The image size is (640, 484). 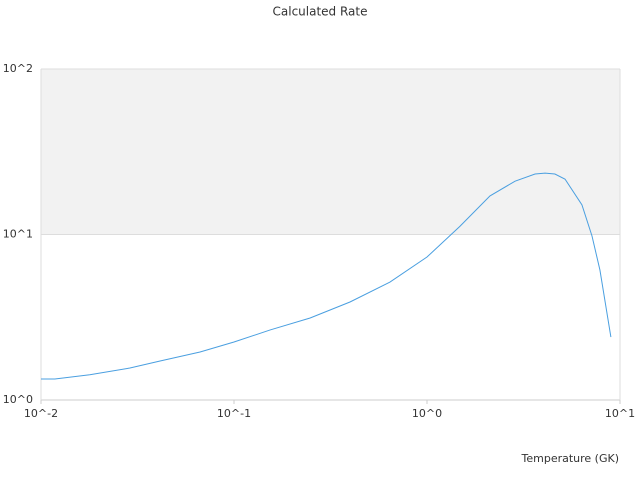 What do you see at coordinates (41, 413) in the screenshot?
I see `x-tick-label: 10^-2` at bounding box center [41, 413].